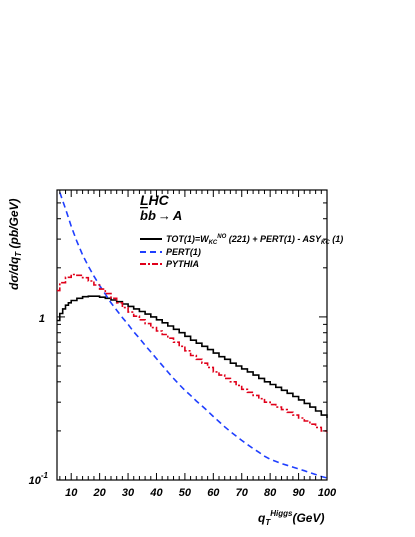  I want to click on x-tick-label: 40, so click(156, 493).